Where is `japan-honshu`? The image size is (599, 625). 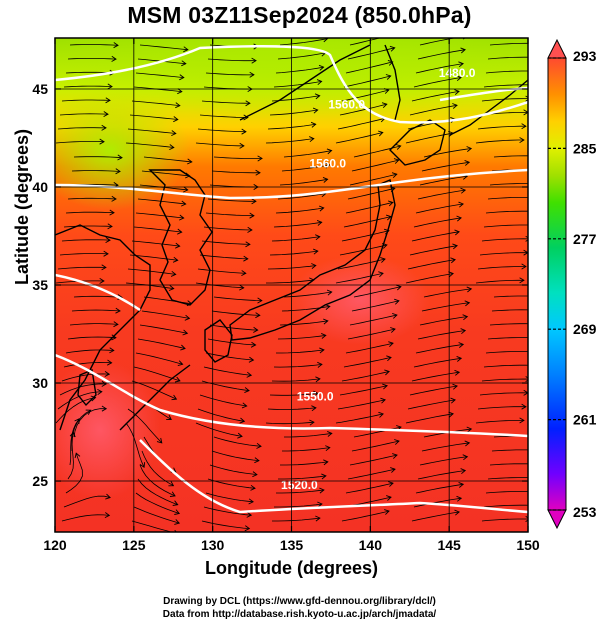
japan-honshu is located at coordinates (312, 260).